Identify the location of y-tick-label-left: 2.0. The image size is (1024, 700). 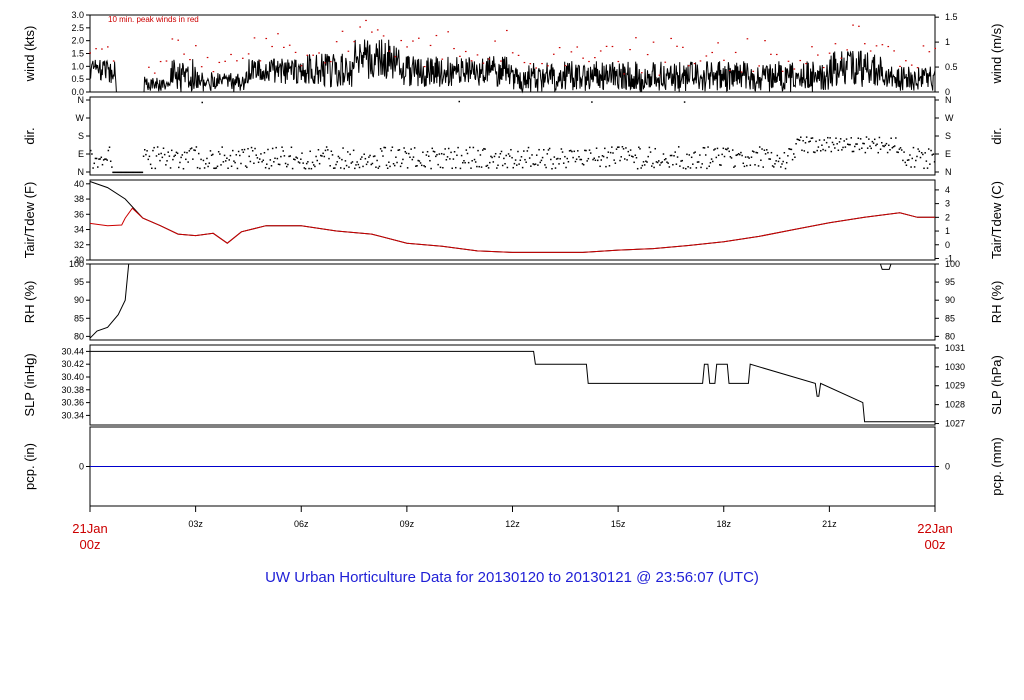
(77, 41).